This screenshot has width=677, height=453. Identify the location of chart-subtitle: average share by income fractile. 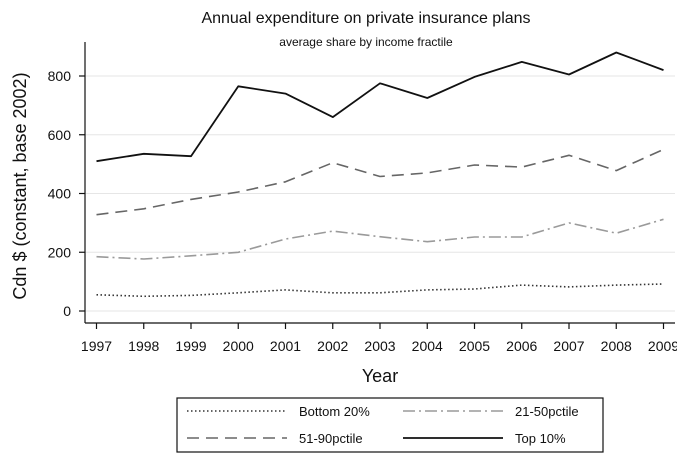
(366, 42).